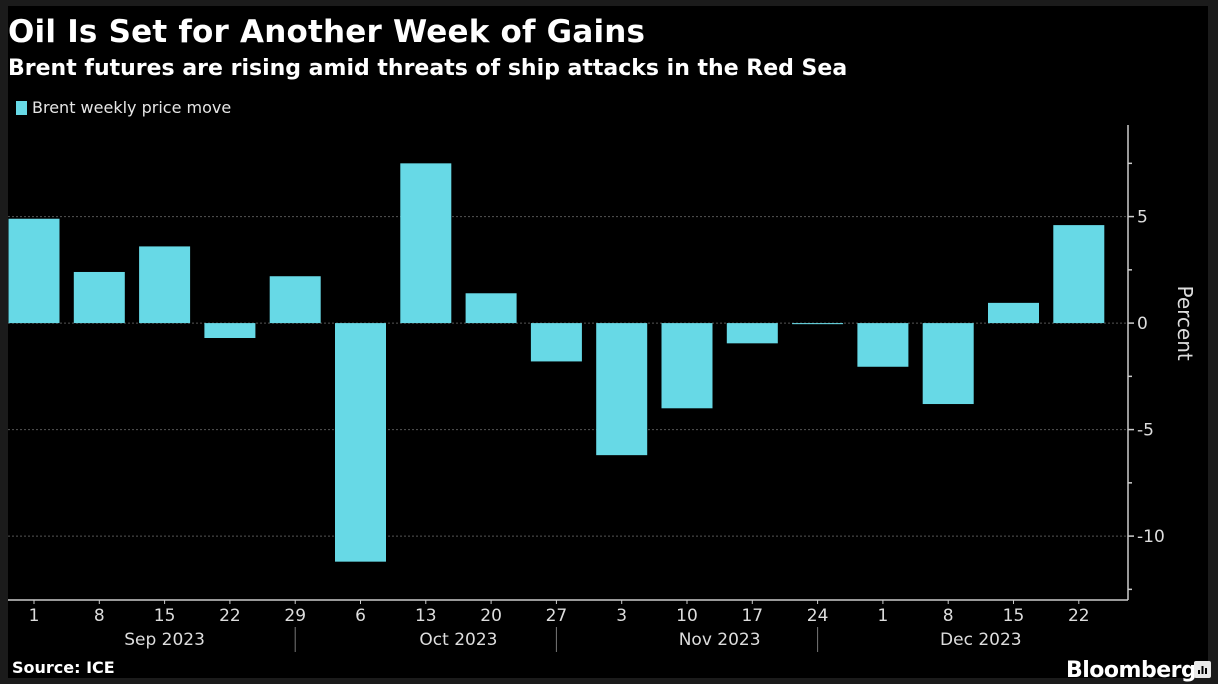 The height and width of the screenshot is (684, 1218). What do you see at coordinates (720, 640) in the screenshot?
I see `month-label: Nov 2023` at bounding box center [720, 640].